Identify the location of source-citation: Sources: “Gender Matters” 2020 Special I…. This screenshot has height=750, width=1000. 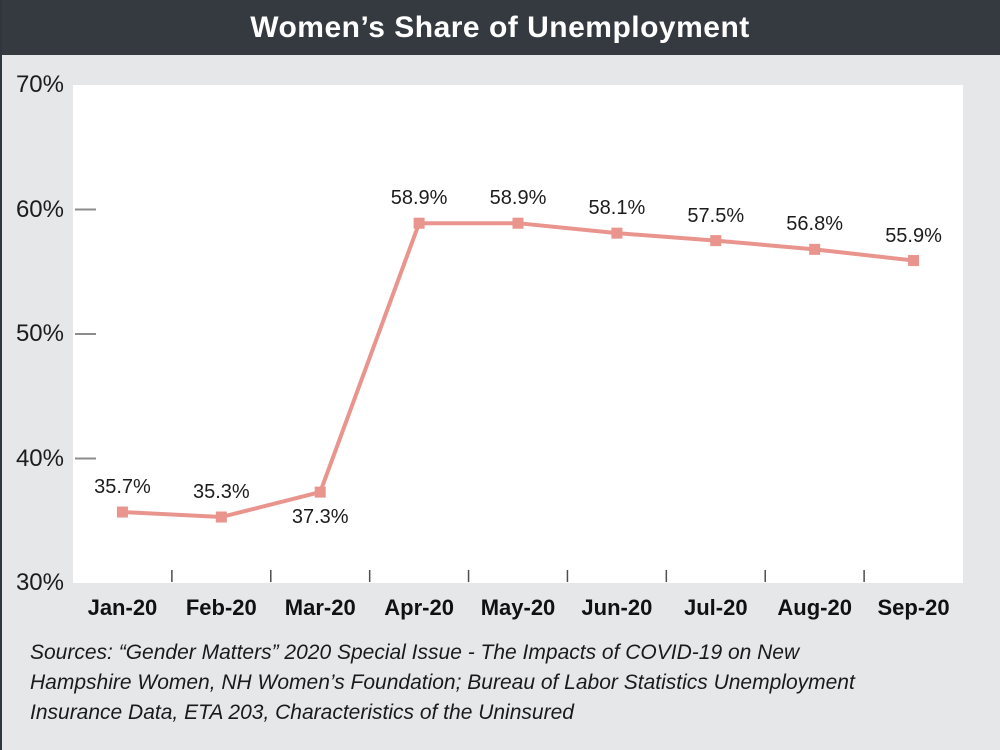
(505, 683).